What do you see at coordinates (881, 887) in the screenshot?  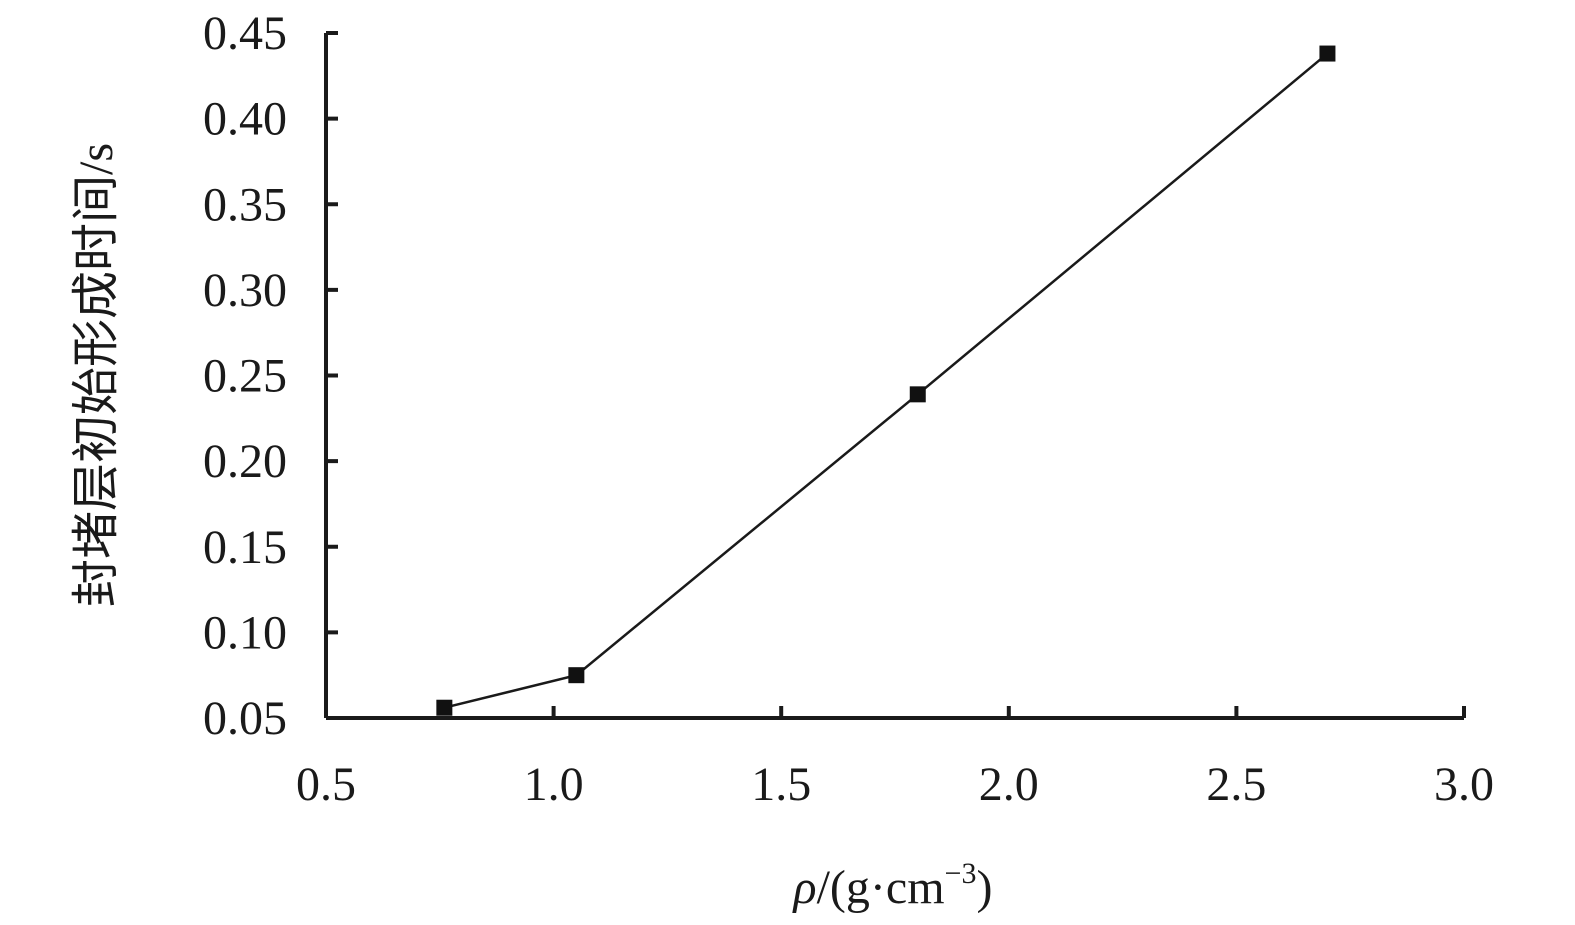 I see `x-axis-label-unit: /(g·cm` at bounding box center [881, 887].